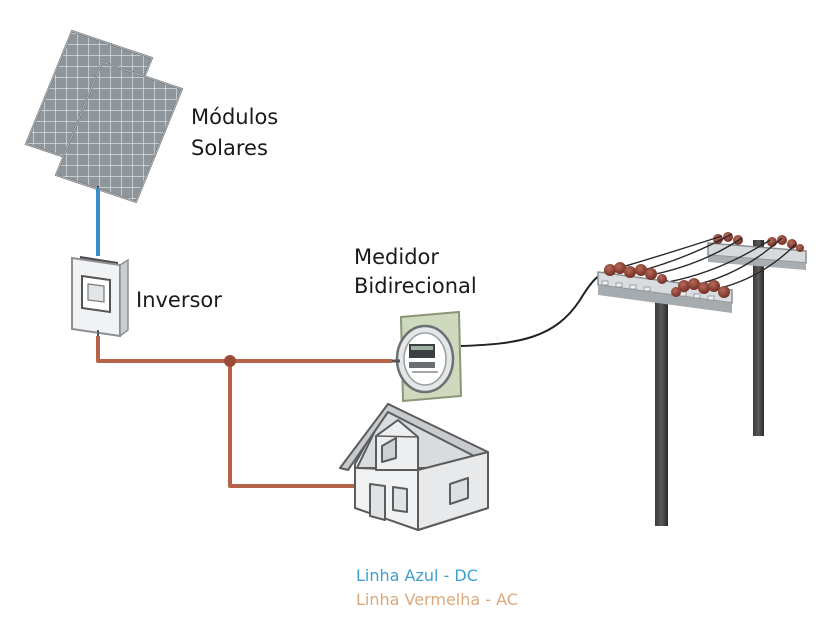 This screenshot has width=824, height=634. I want to click on power-poles-icon, so click(702, 379).